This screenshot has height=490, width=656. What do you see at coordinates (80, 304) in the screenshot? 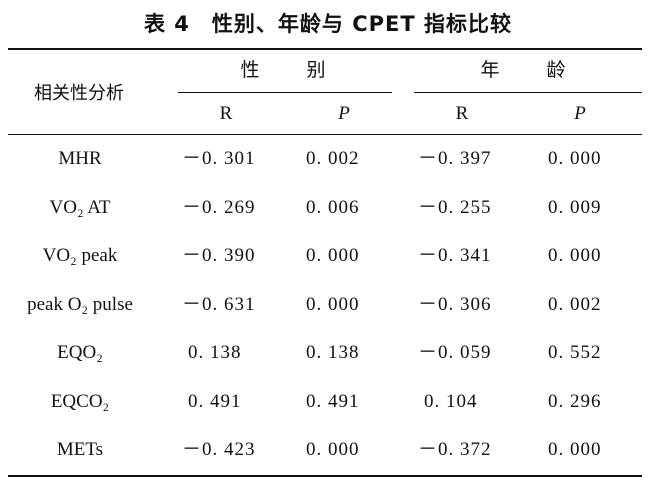
I see `metric-label: peak O₂ pulse` at bounding box center [80, 304].